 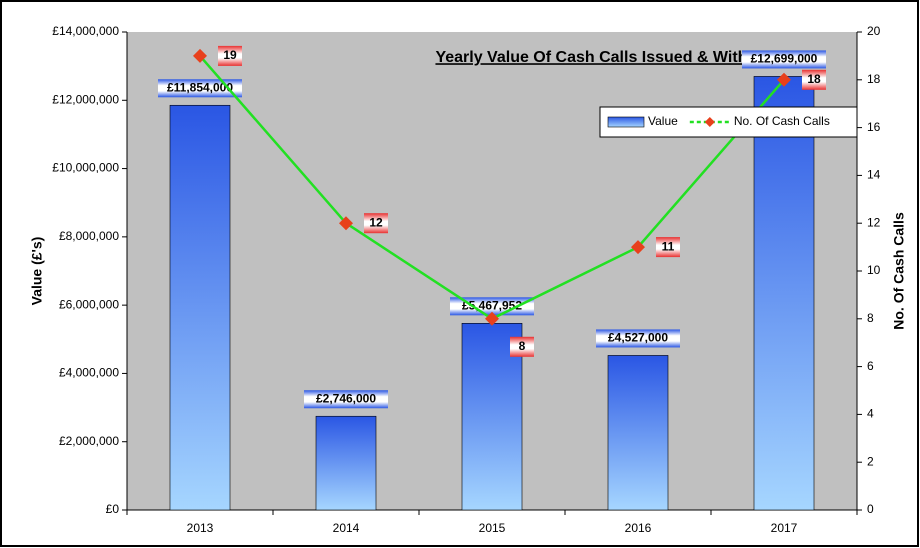 I want to click on y2-axis-title: No. Of Cash Calls, so click(x=899, y=271).